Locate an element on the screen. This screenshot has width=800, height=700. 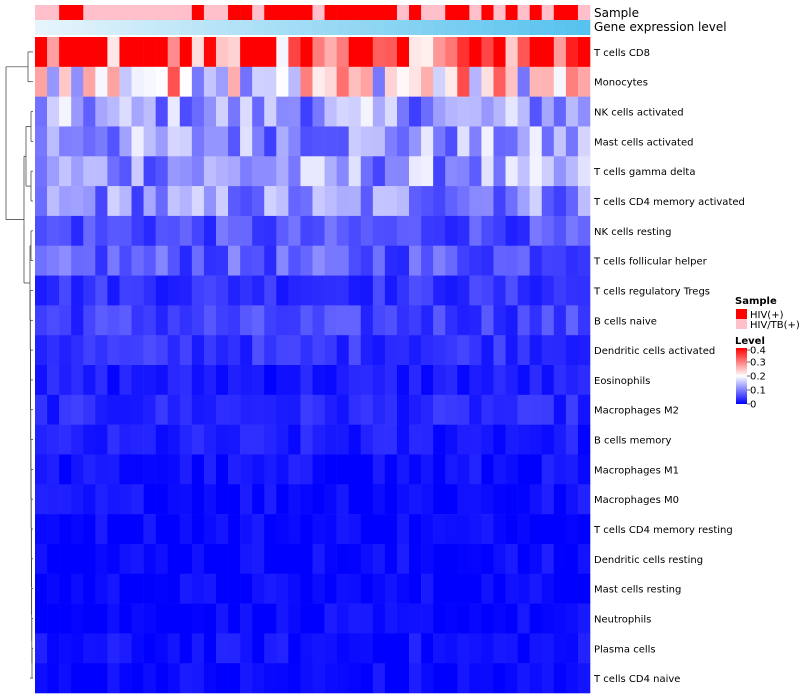
legend-label-hivtb: HIV/TB(+) is located at coordinates (775, 325).